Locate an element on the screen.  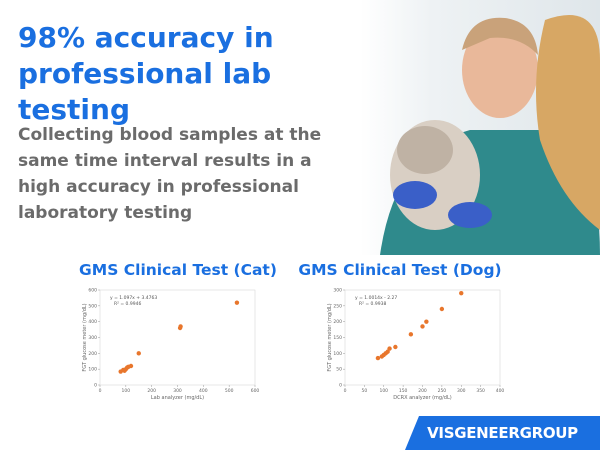
x-tick-label: 600 is located at coordinates (255, 391).